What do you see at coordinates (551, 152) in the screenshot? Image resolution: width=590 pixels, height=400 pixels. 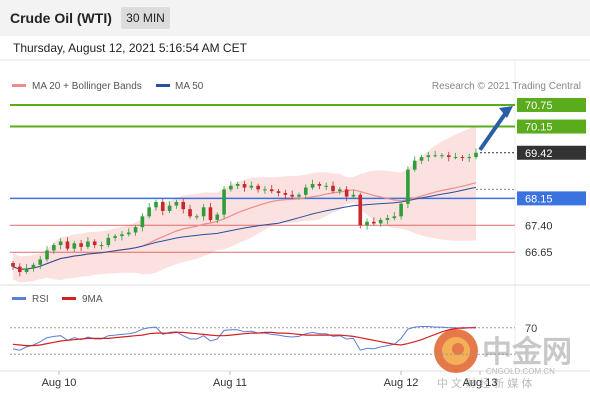 I see `level-tag-69.42` at bounding box center [551, 152].